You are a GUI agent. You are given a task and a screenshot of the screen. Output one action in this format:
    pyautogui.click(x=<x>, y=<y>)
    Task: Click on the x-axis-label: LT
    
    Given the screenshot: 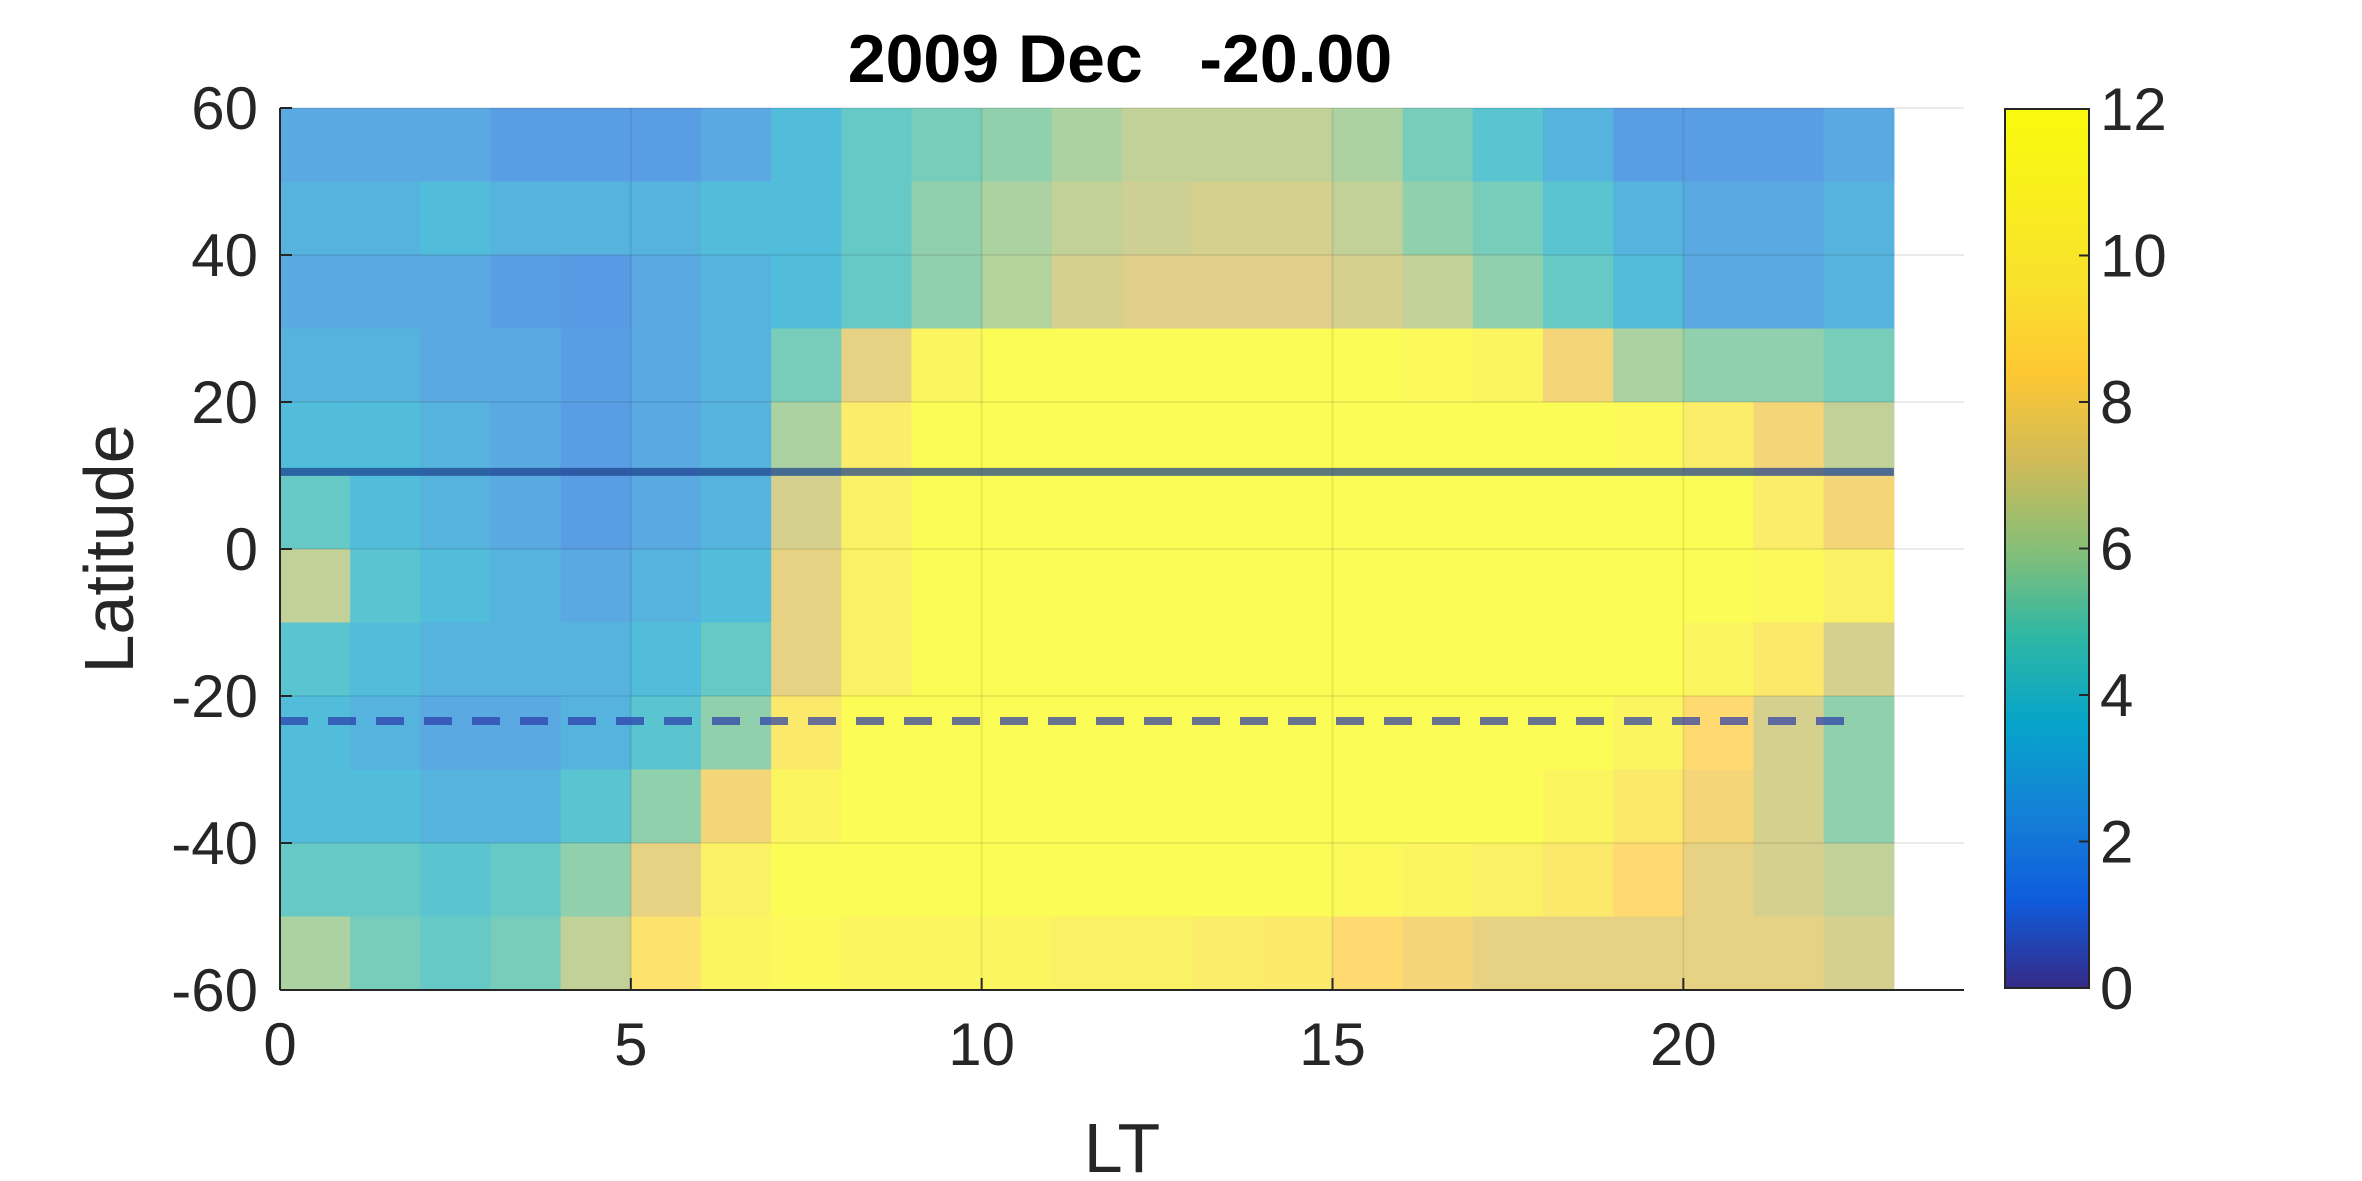 What is the action you would take?
    pyautogui.click(x=1122, y=1145)
    